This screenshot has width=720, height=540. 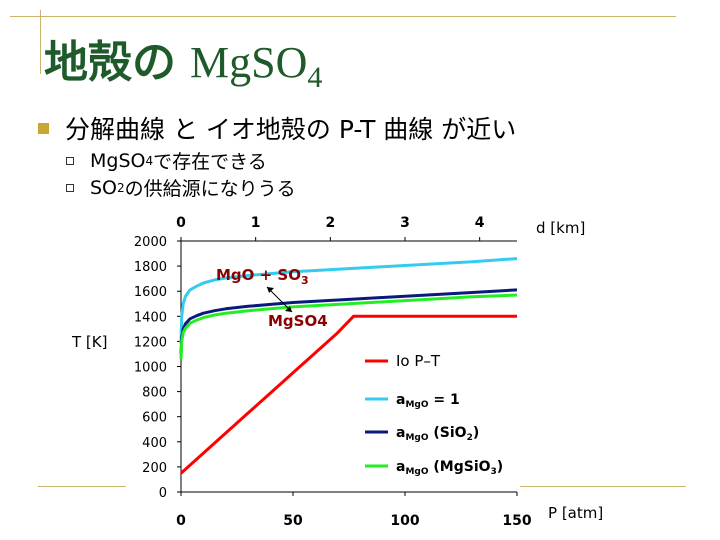 What do you see at coordinates (480, 223) in the screenshot?
I see `x2-tick-label: 4` at bounding box center [480, 223].